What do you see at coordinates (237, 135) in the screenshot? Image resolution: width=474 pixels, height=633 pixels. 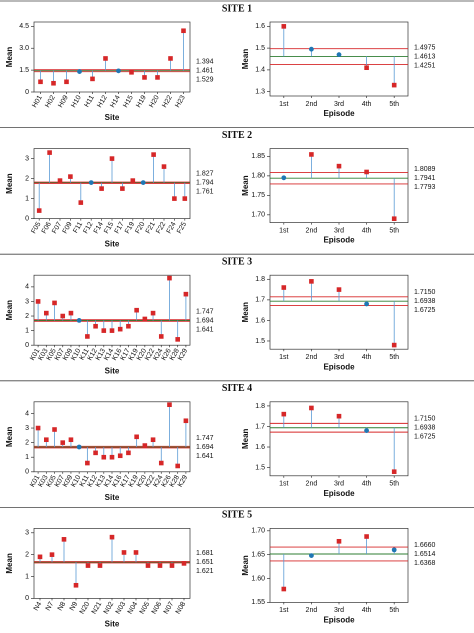 I see `section-title: SITE 2` at bounding box center [237, 135].